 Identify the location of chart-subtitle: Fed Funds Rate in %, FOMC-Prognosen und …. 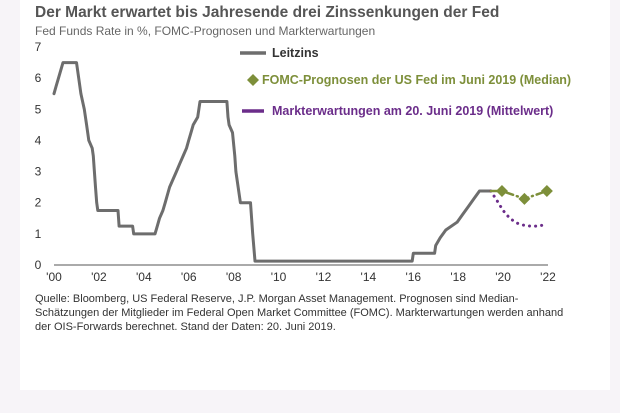
(205, 31).